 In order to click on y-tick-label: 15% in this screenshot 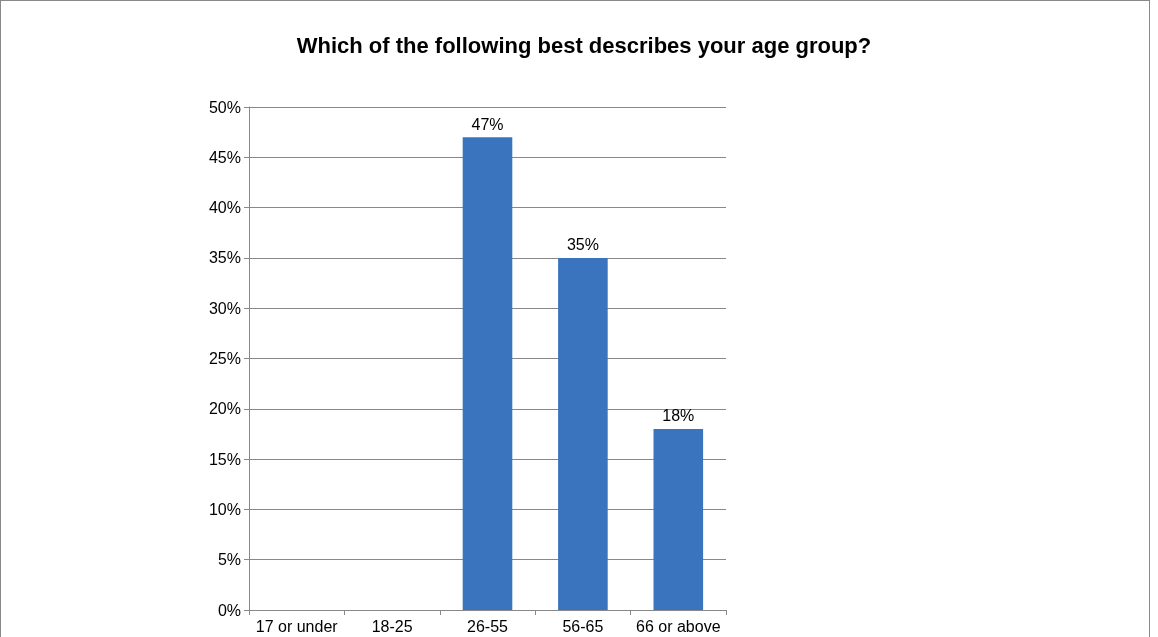, I will do `click(224, 459)`.